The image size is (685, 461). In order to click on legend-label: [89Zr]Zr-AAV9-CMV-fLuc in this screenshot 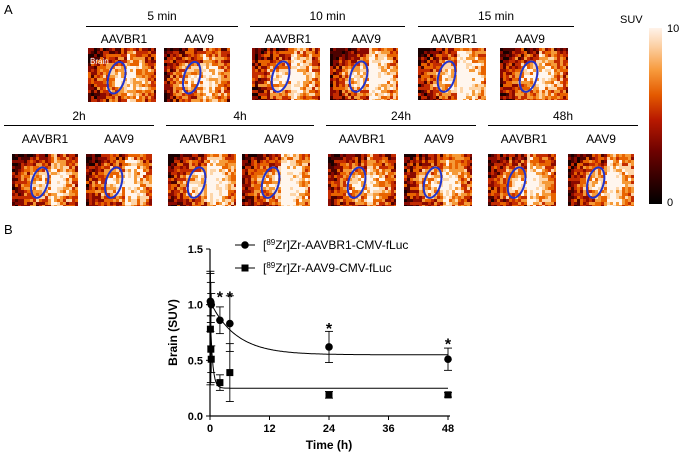, I will do `click(327, 268)`.